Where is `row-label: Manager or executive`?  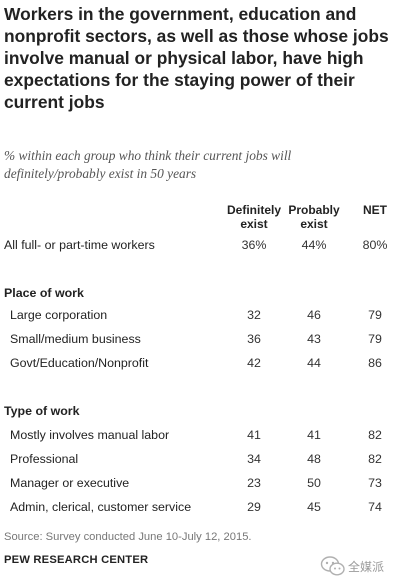 row-label: Manager or executive is located at coordinates (70, 483).